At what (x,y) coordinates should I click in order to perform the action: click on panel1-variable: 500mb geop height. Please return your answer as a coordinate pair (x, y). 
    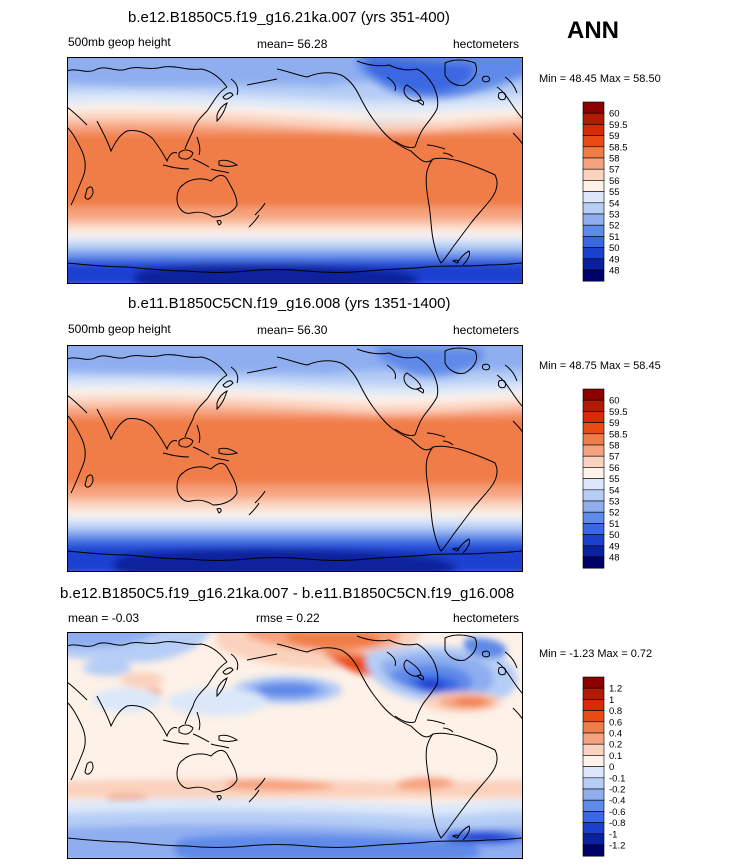
    Looking at the image, I should click on (119, 42).